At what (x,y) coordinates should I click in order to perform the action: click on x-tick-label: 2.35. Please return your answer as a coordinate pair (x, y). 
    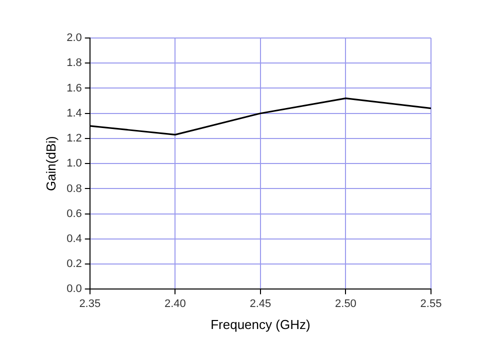
    Looking at the image, I should click on (90, 304).